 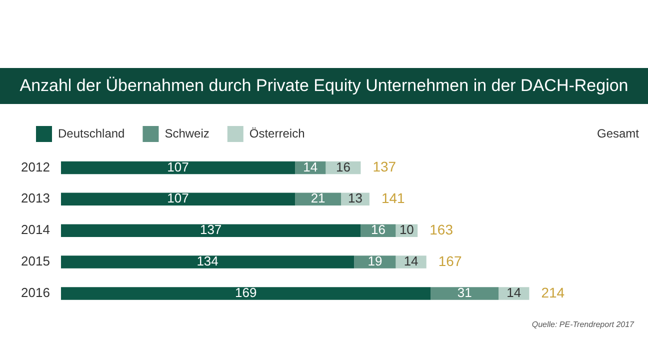 I want to click on total-label: 167, so click(x=450, y=260).